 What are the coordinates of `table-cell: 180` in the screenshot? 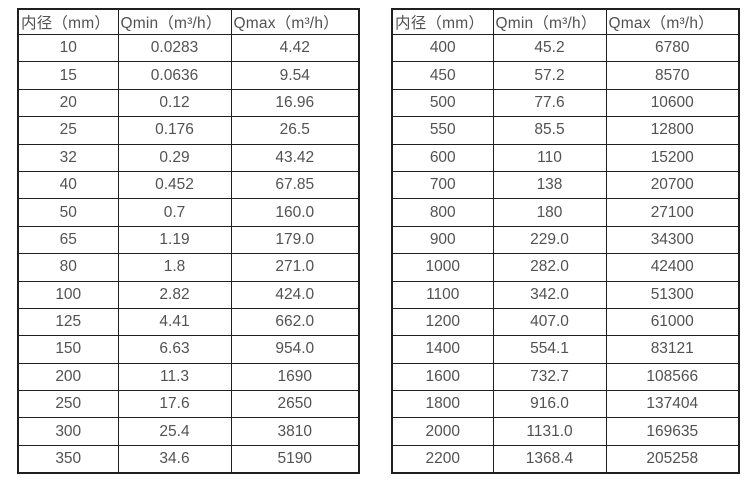 It's located at (549, 212).